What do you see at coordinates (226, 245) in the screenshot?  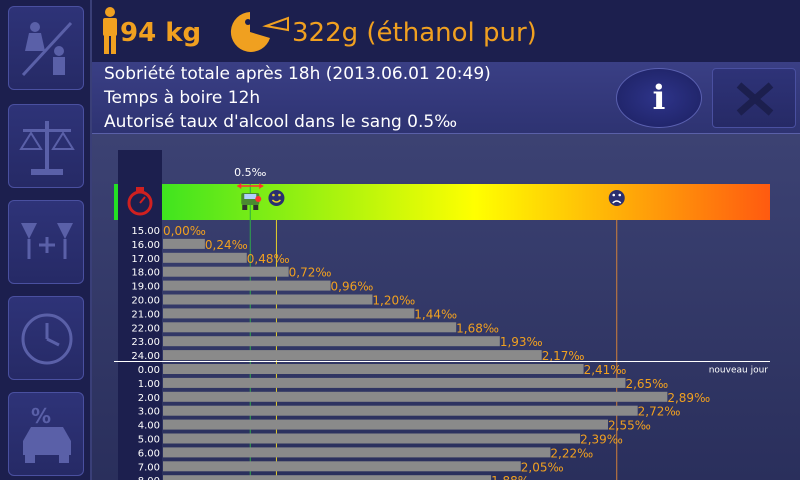 I see `value-label: 0,24‰` at bounding box center [226, 245].